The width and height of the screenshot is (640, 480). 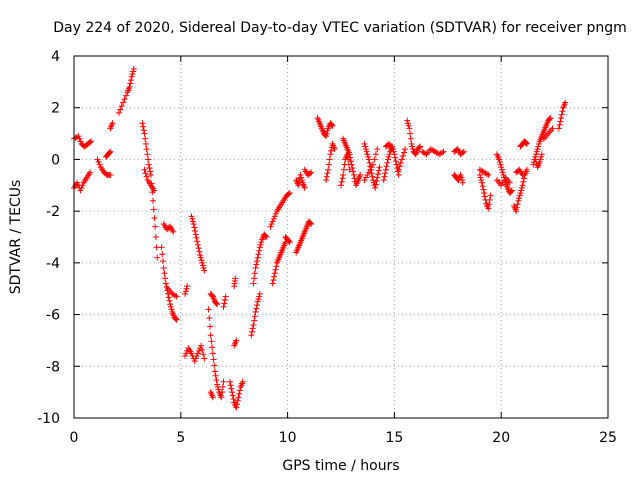 What do you see at coordinates (53, 316) in the screenshot?
I see `y-tick-label: -6` at bounding box center [53, 316].